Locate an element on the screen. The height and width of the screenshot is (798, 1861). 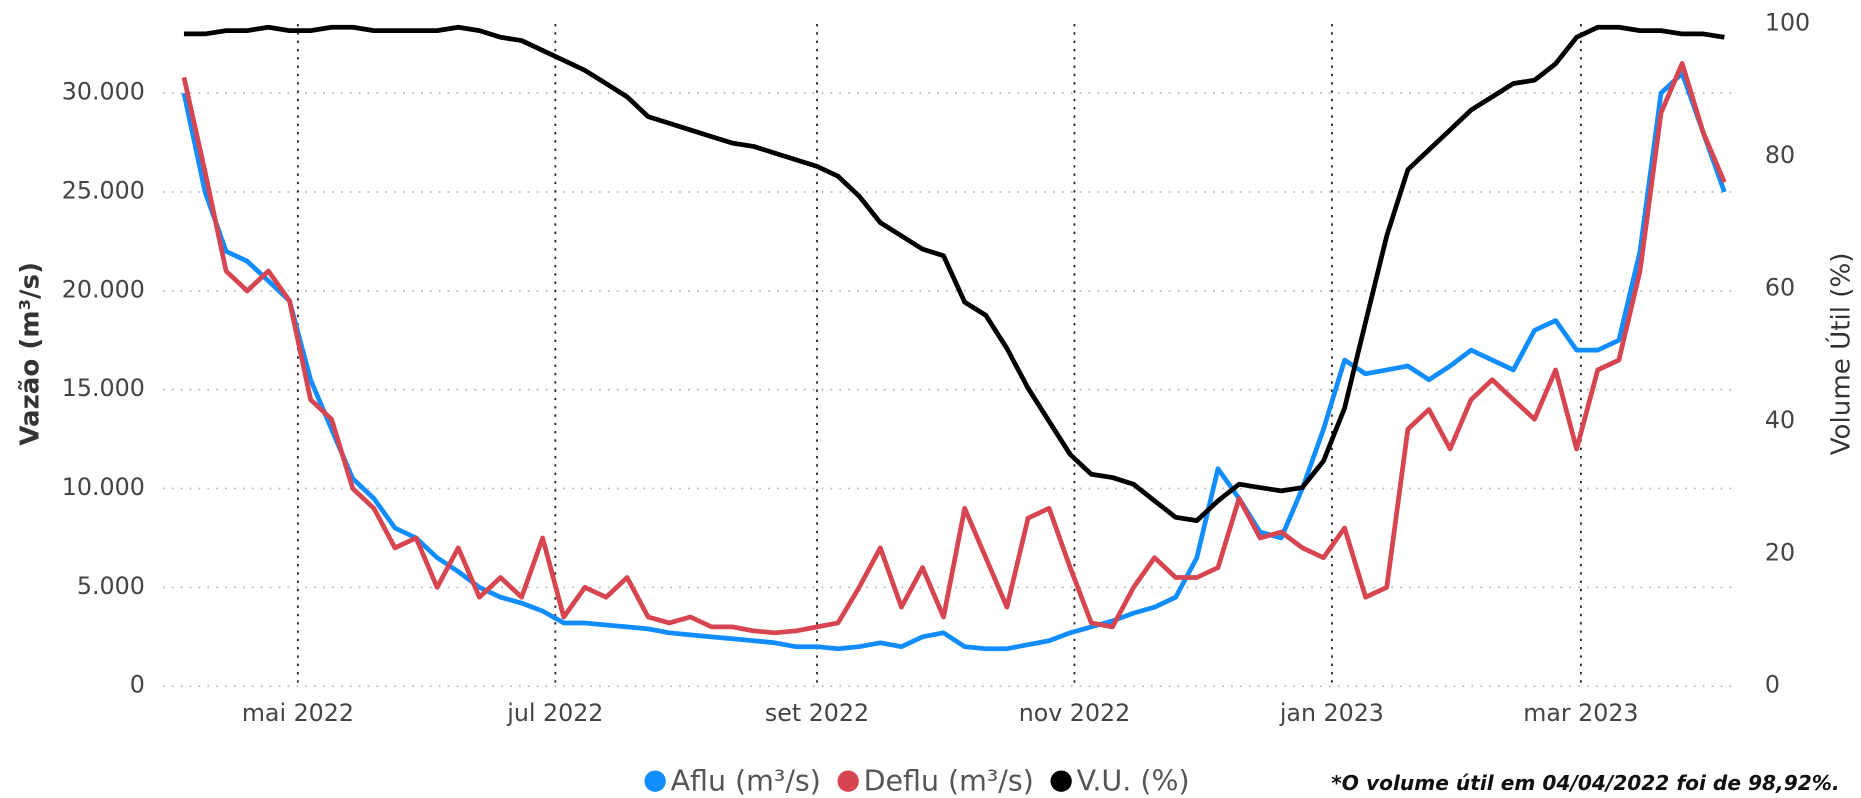
x-tick-label: mai 2022 is located at coordinates (298, 713).